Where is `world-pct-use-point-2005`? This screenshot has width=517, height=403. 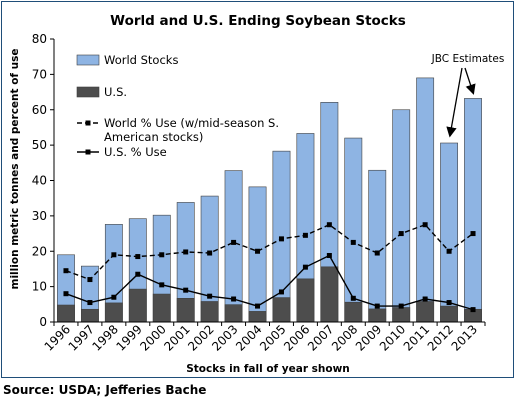
world-pct-use-point-2005 is located at coordinates (281, 239).